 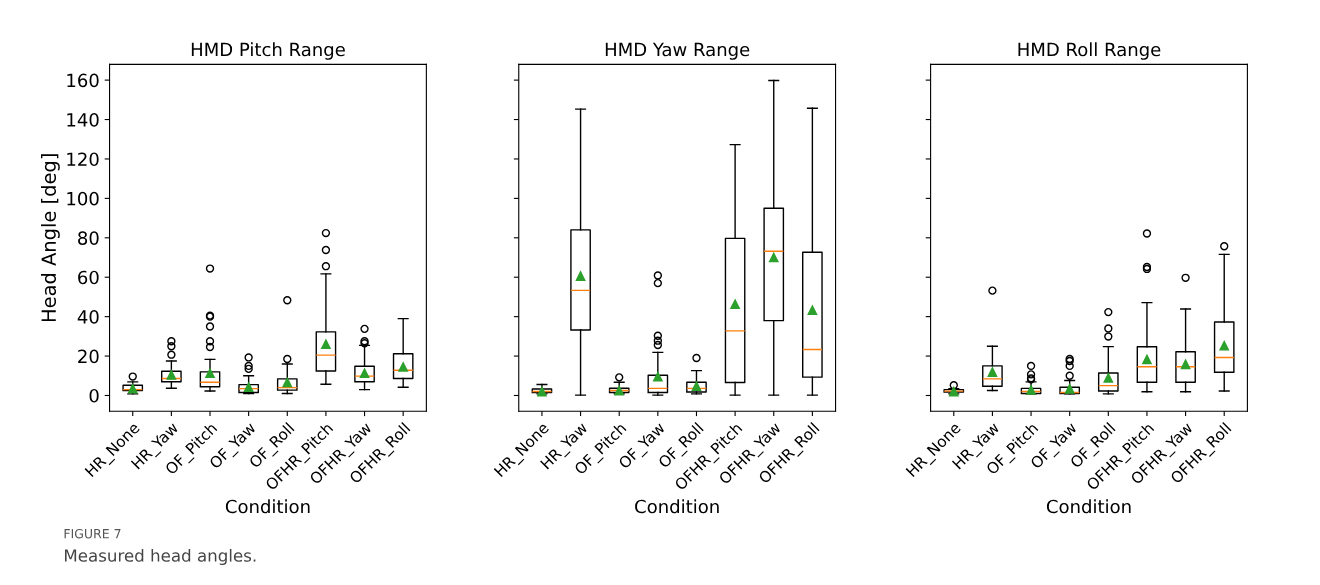 I want to click on y-tick-label: 0, so click(x=94, y=395).